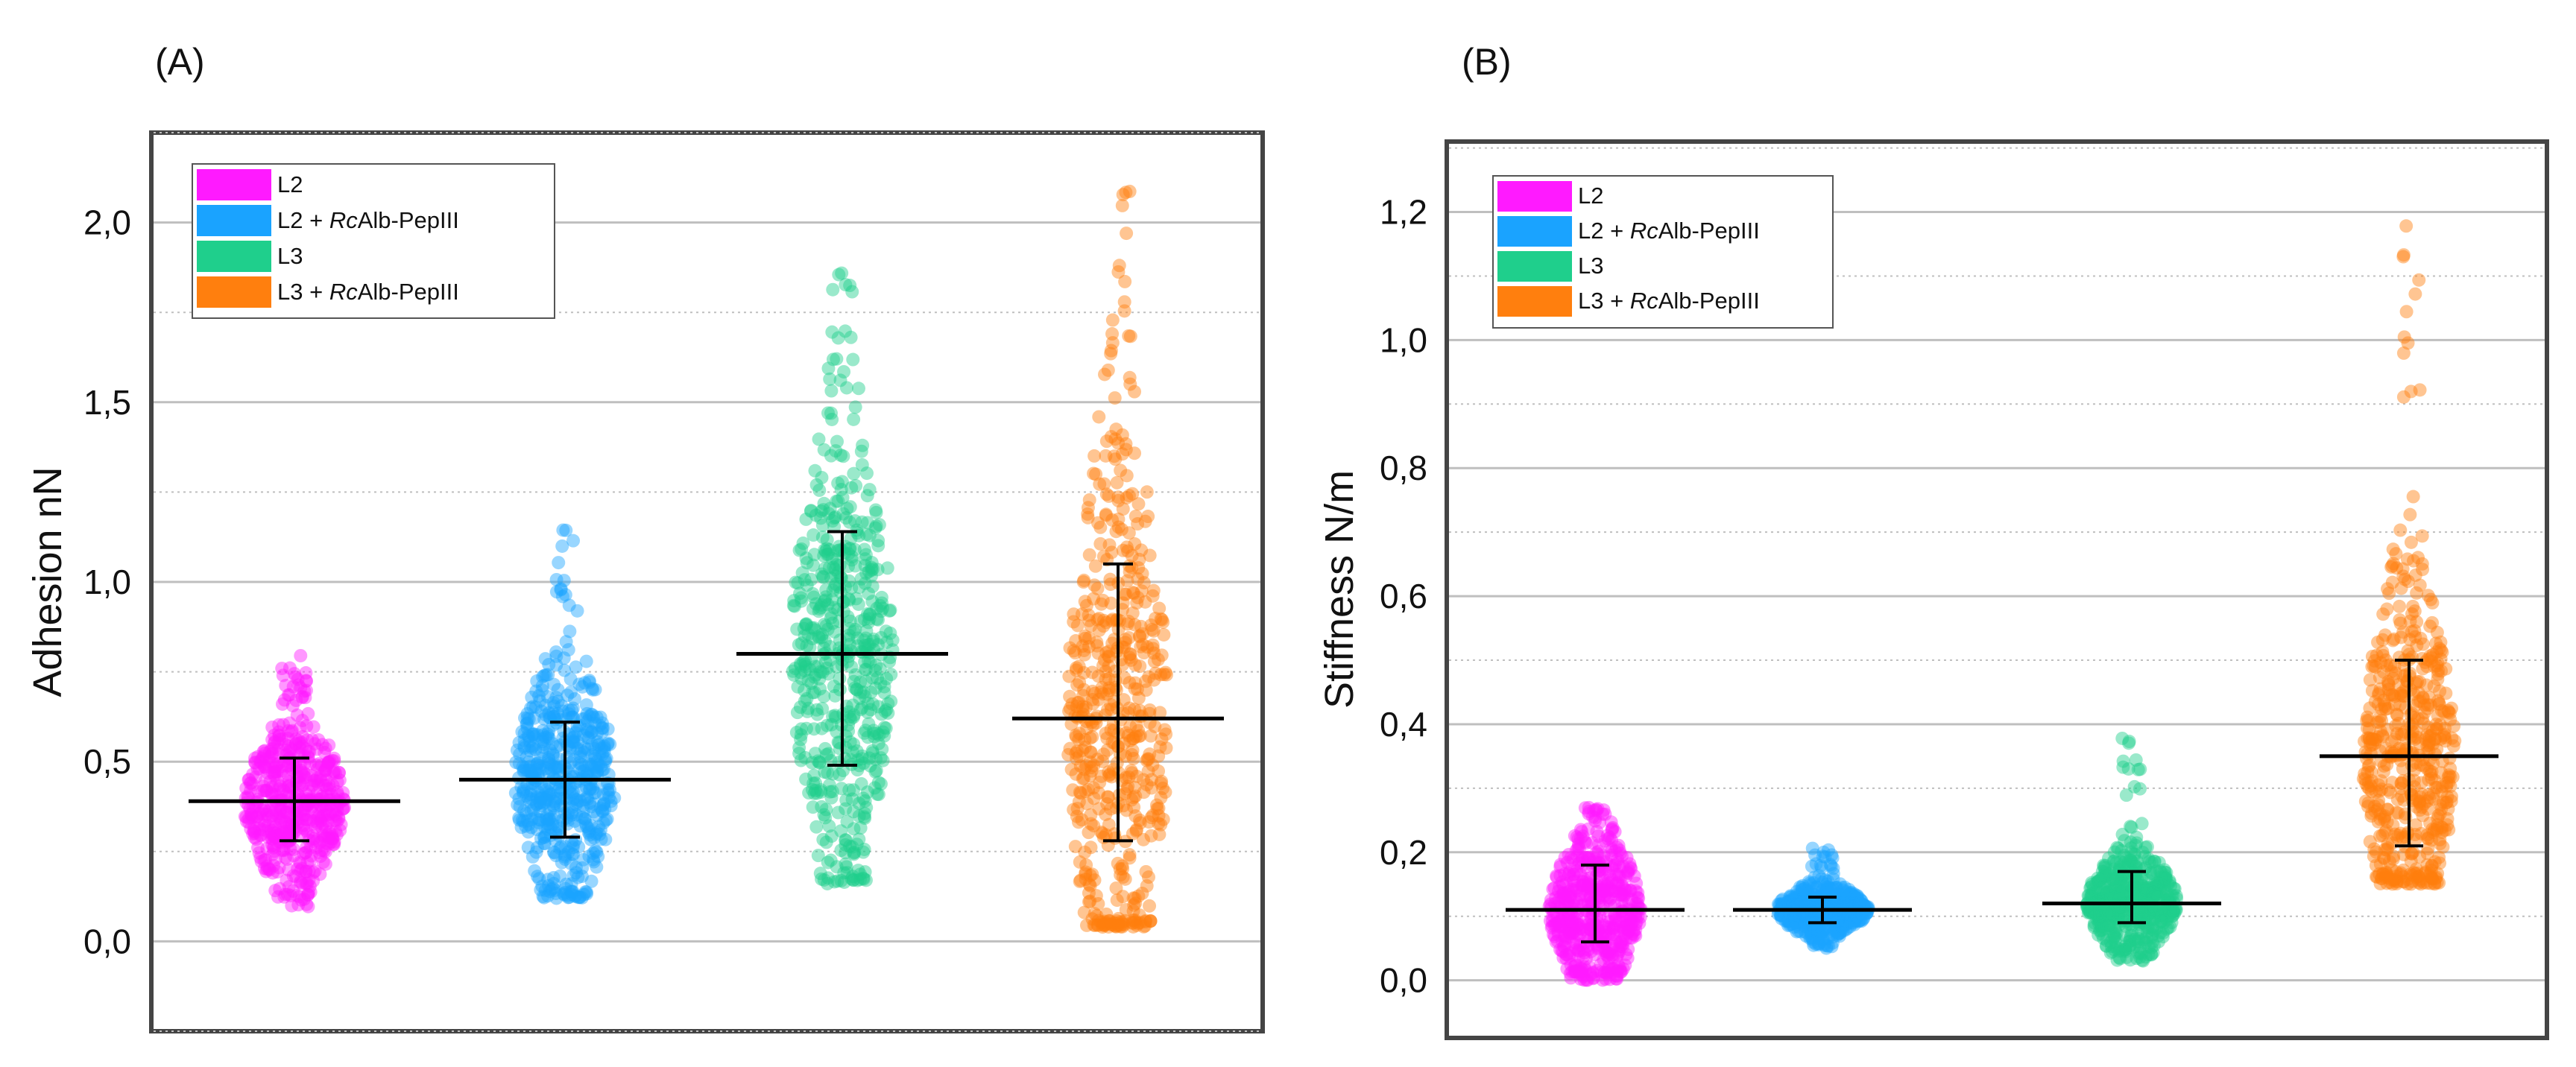 Image resolution: width=2576 pixels, height=1067 pixels. Describe the element at coordinates (368, 220) in the screenshot. I see `legend-label: L2 + RcAlb-PepIII` at that location.